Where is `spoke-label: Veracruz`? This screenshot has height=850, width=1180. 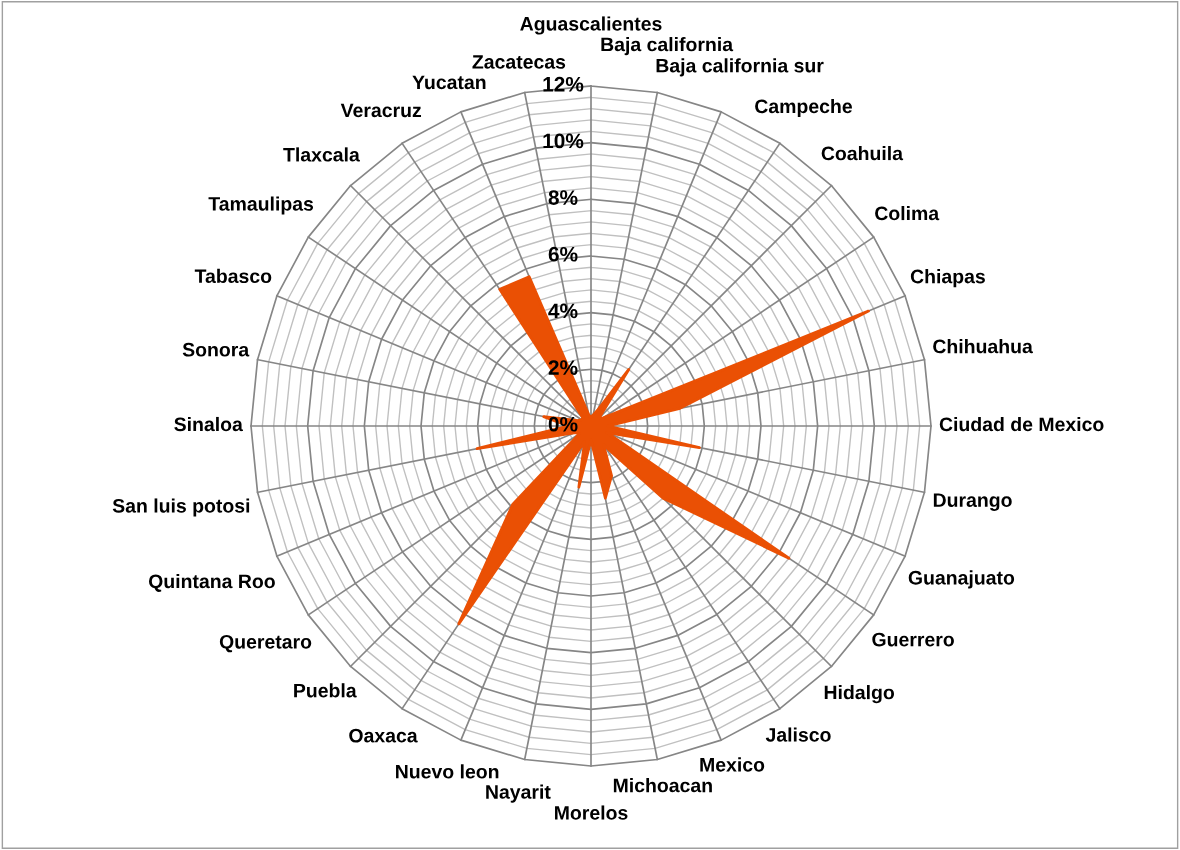
spoke-label: Veracruz is located at coordinates (381, 110).